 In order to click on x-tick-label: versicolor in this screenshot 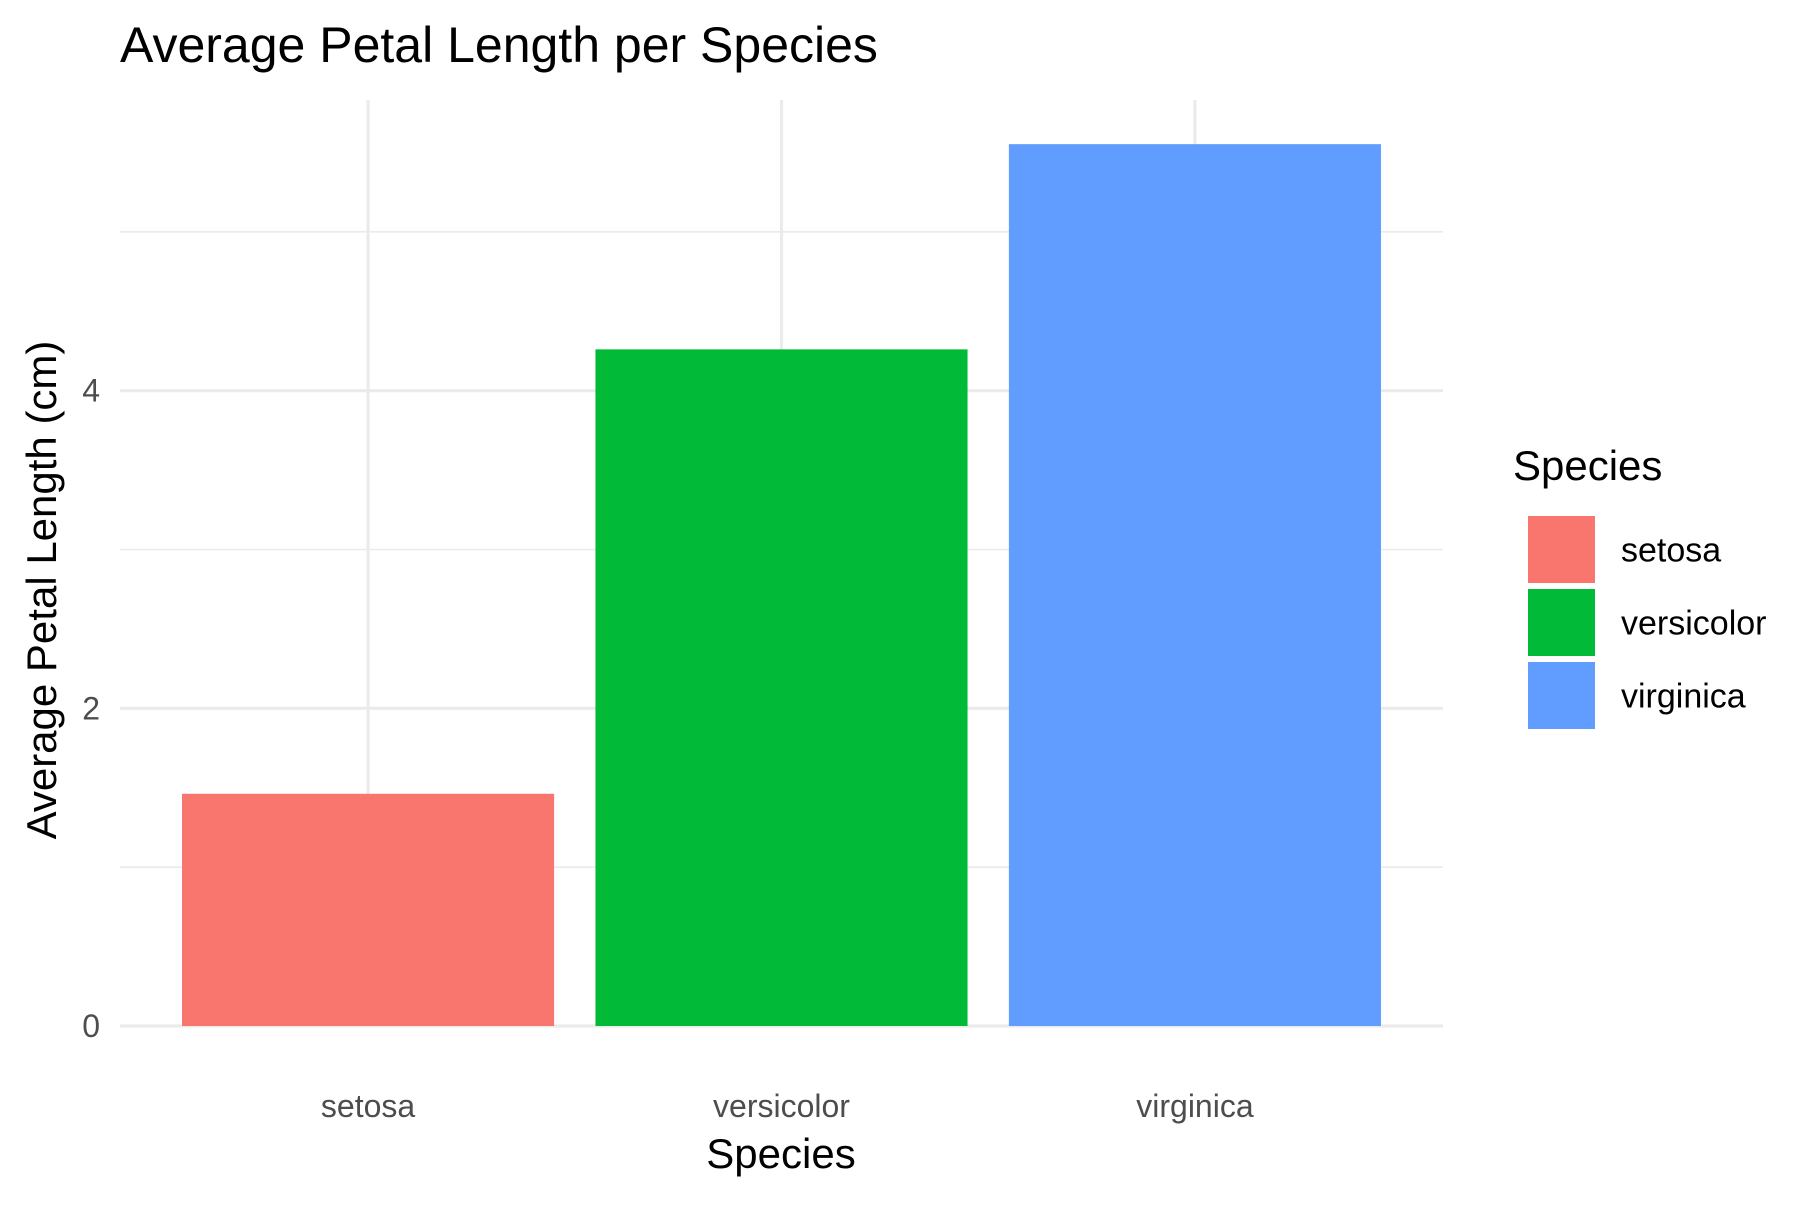, I will do `click(781, 1106)`.